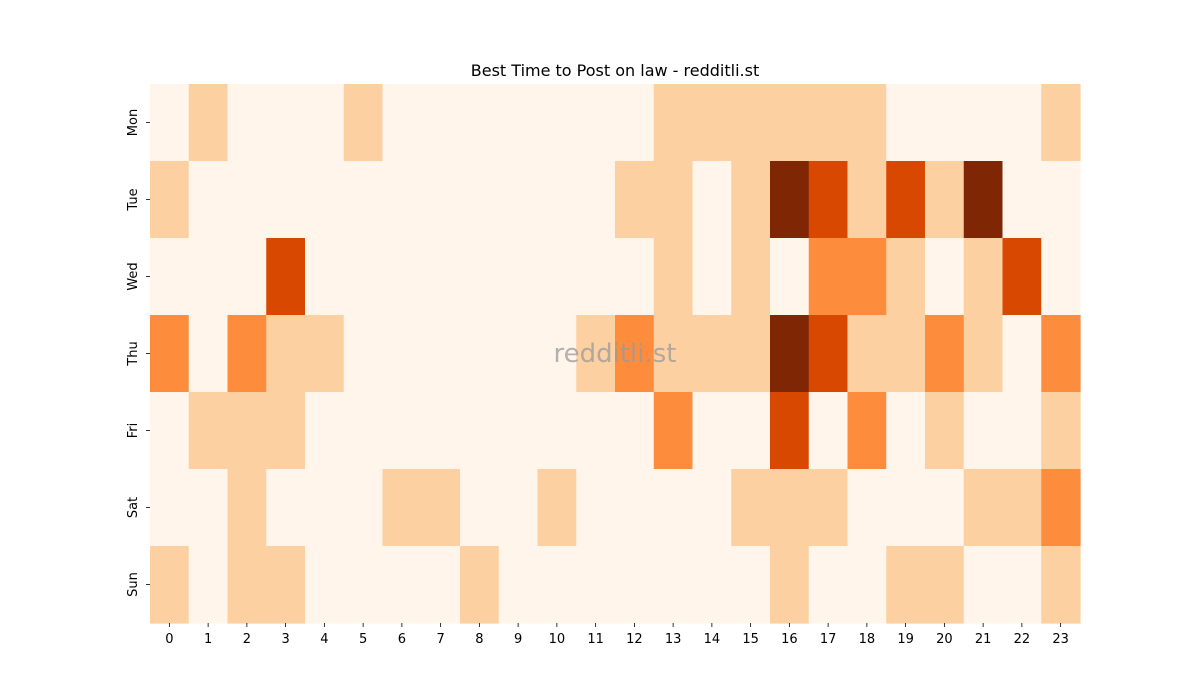 The height and width of the screenshot is (700, 1200). I want to click on y-tick-label-mon: Mon, so click(133, 122).